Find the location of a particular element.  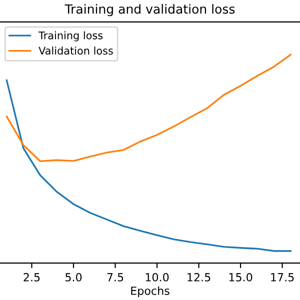

legend-label: Validation loss is located at coordinates (75, 50).